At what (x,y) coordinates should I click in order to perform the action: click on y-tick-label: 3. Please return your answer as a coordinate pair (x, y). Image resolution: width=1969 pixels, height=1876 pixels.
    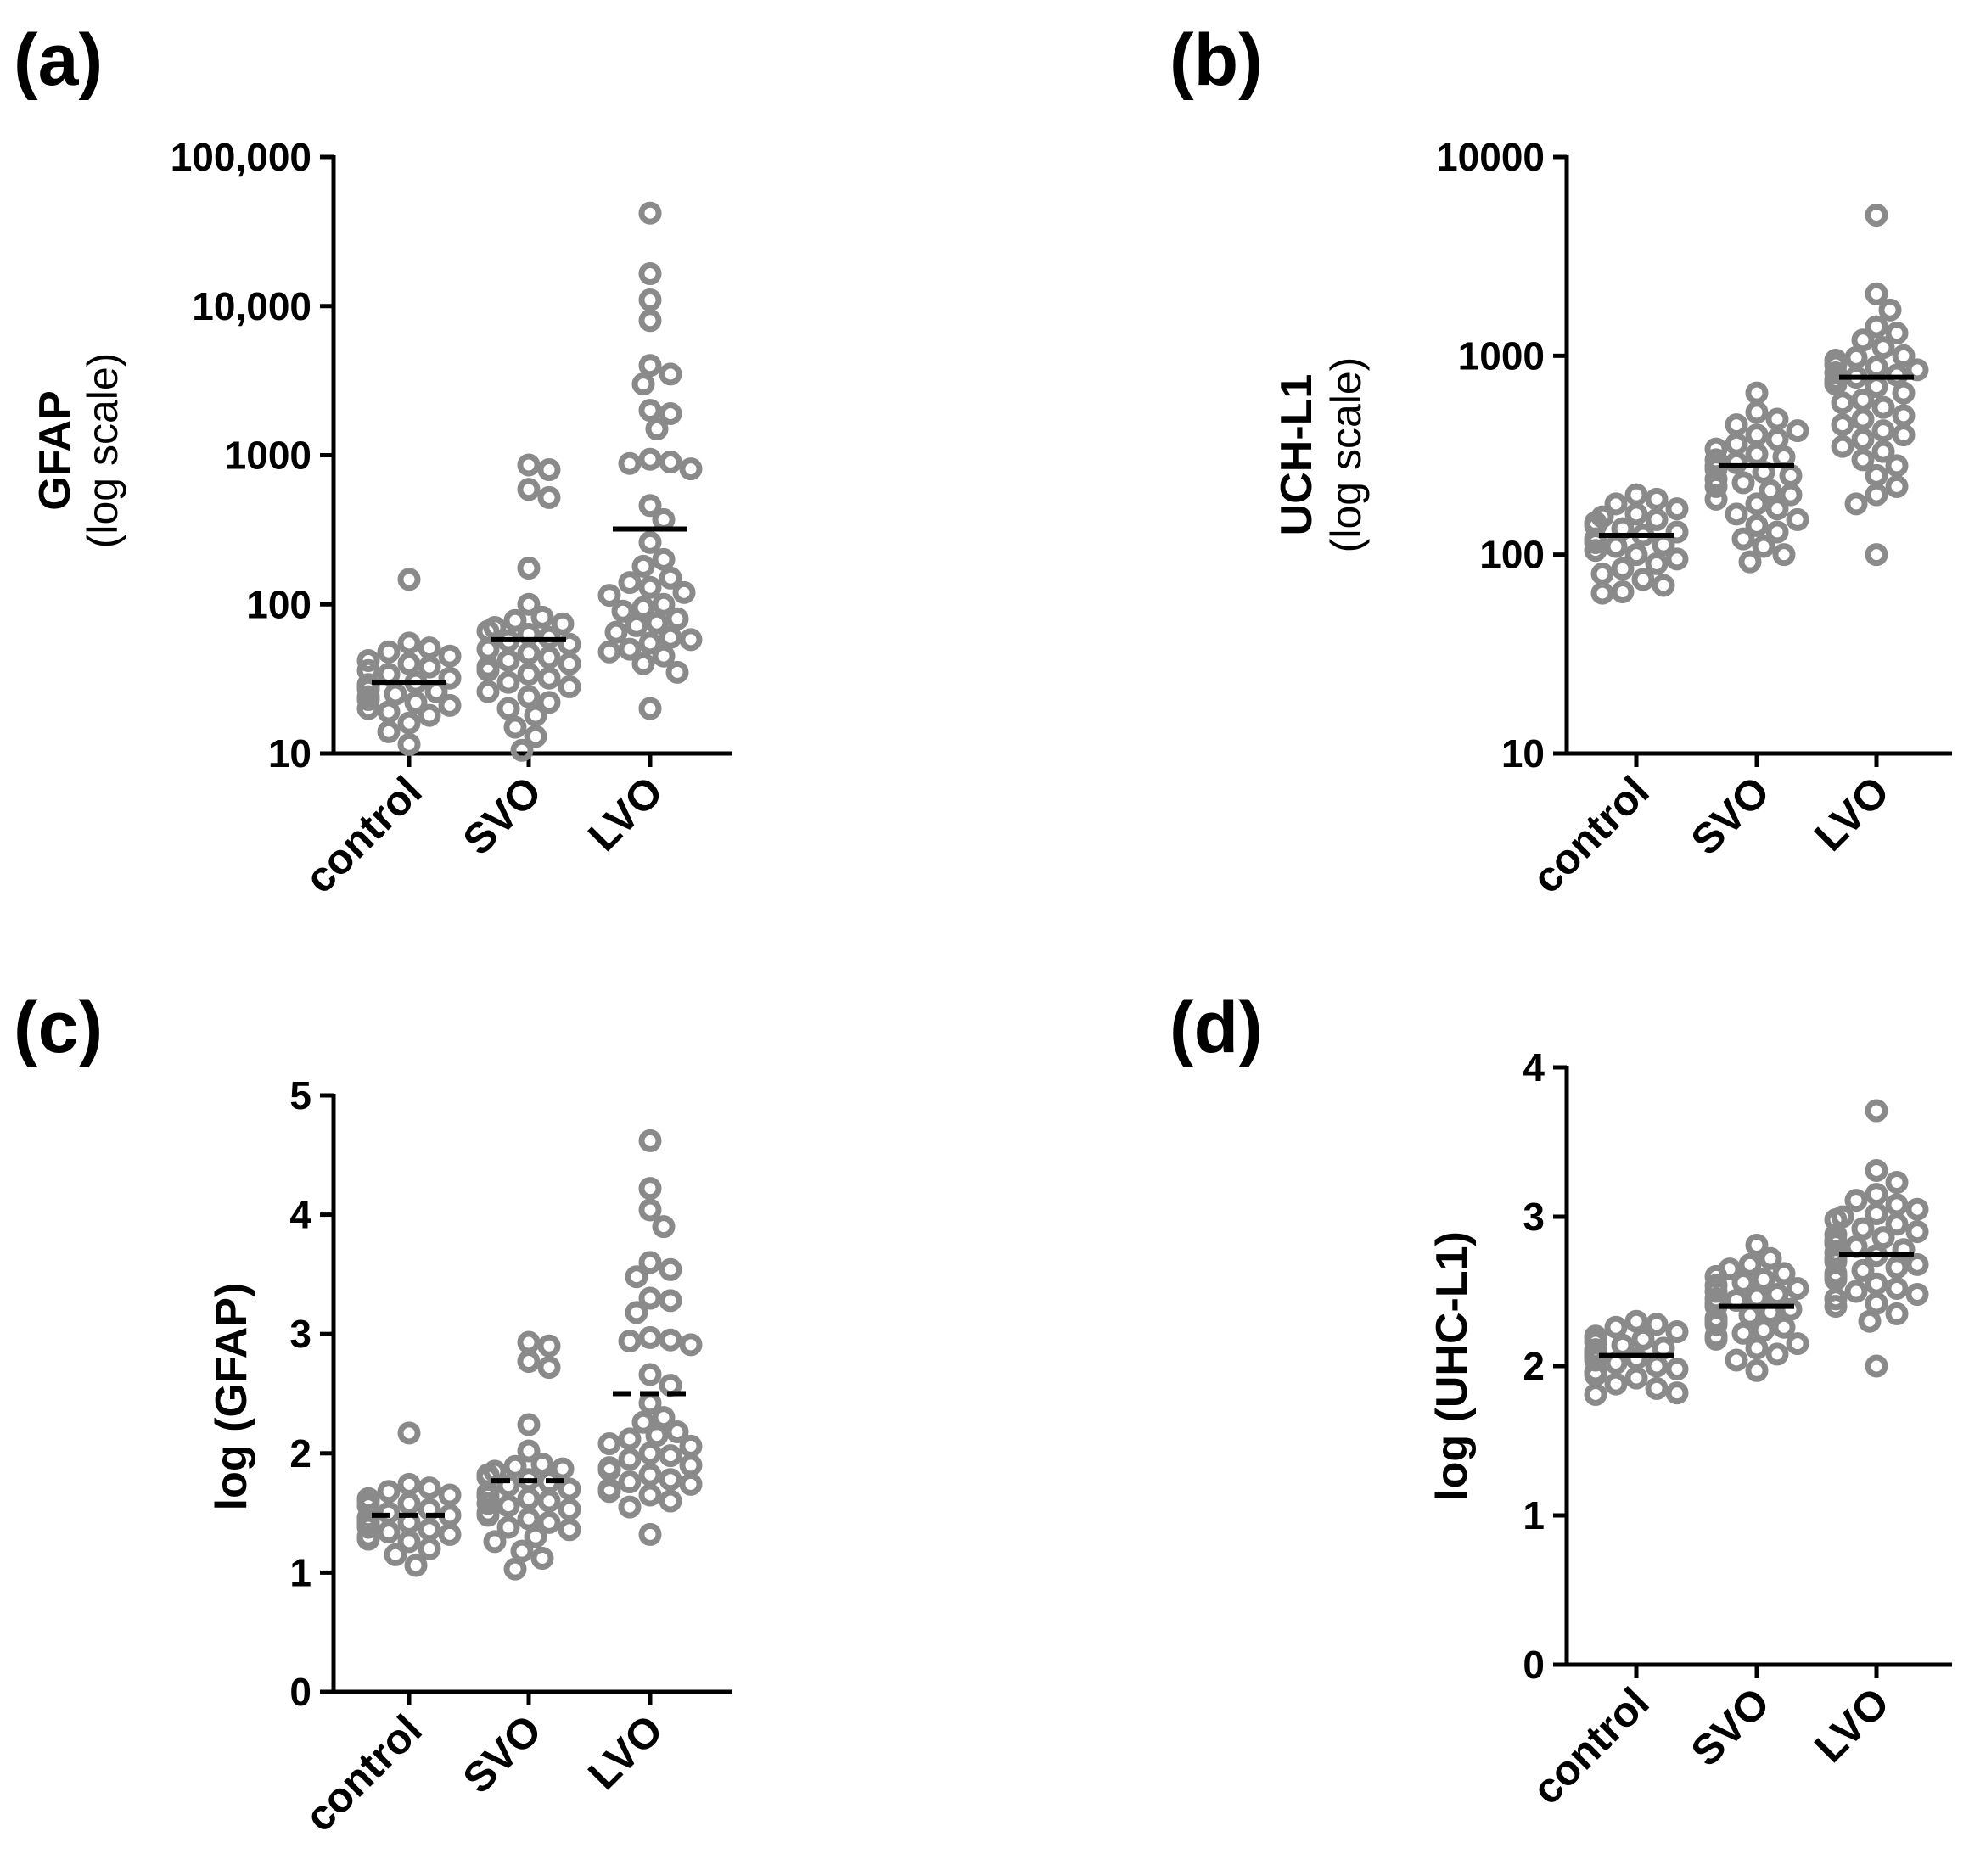
    Looking at the image, I should click on (1534, 1217).